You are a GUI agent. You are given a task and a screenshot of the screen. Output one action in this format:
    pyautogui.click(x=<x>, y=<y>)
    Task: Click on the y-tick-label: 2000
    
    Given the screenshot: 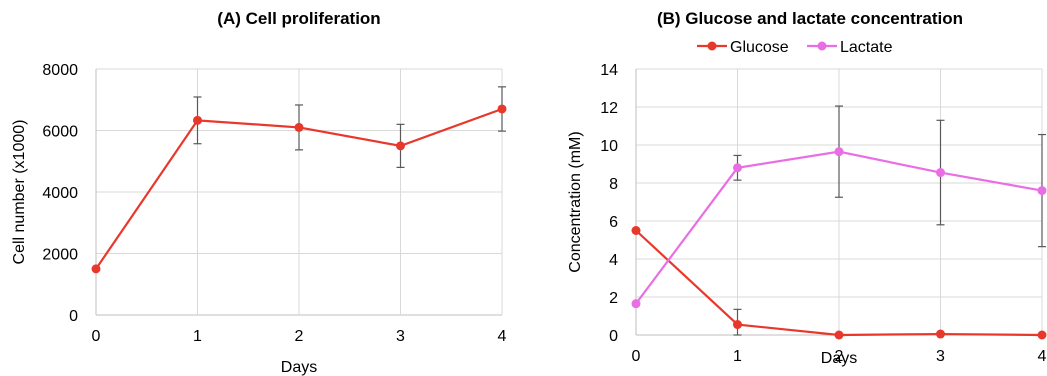 What is the action you would take?
    pyautogui.click(x=60, y=255)
    